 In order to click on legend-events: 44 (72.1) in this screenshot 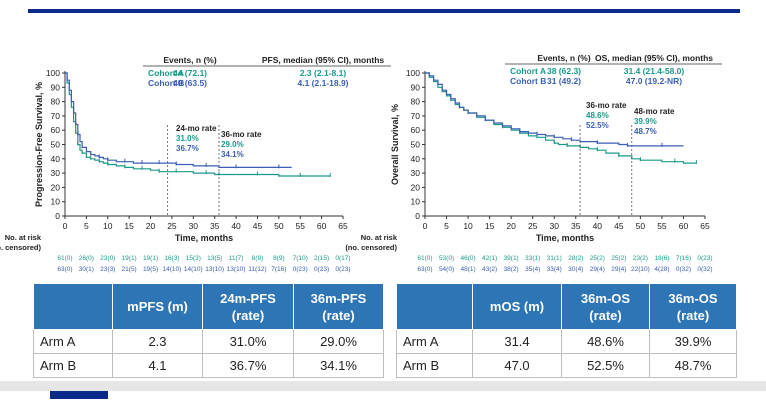, I will do `click(190, 73)`.